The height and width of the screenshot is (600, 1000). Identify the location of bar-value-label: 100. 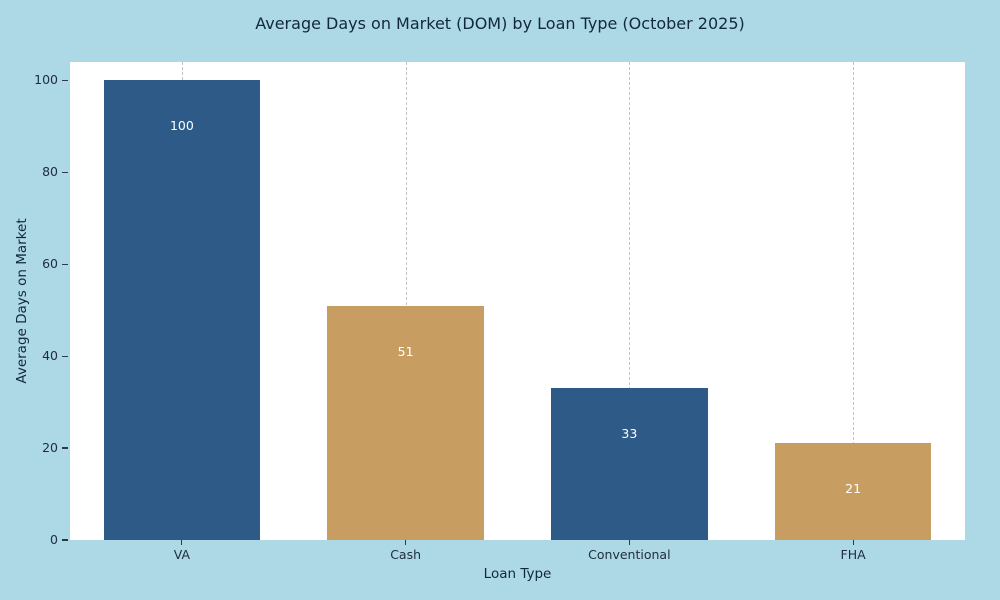
(181, 126).